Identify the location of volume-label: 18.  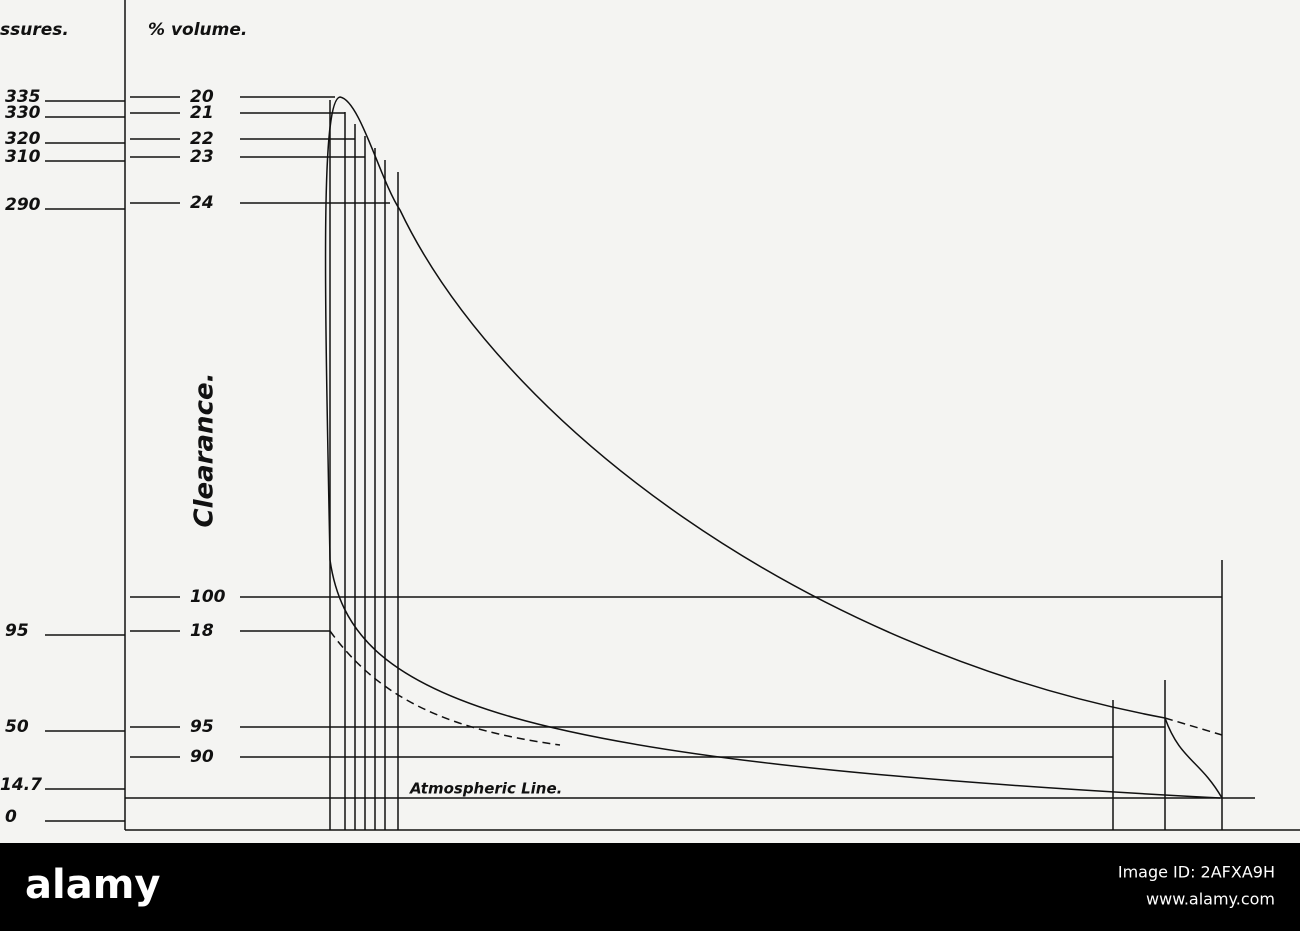
(202, 631).